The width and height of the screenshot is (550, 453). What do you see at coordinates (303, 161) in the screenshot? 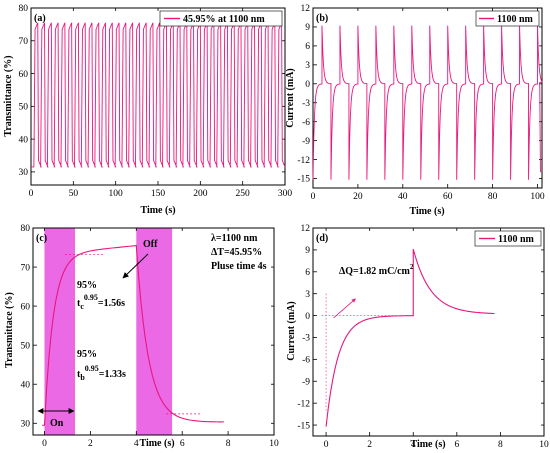
I see `panel-b-ytick-label: -12` at bounding box center [303, 161].